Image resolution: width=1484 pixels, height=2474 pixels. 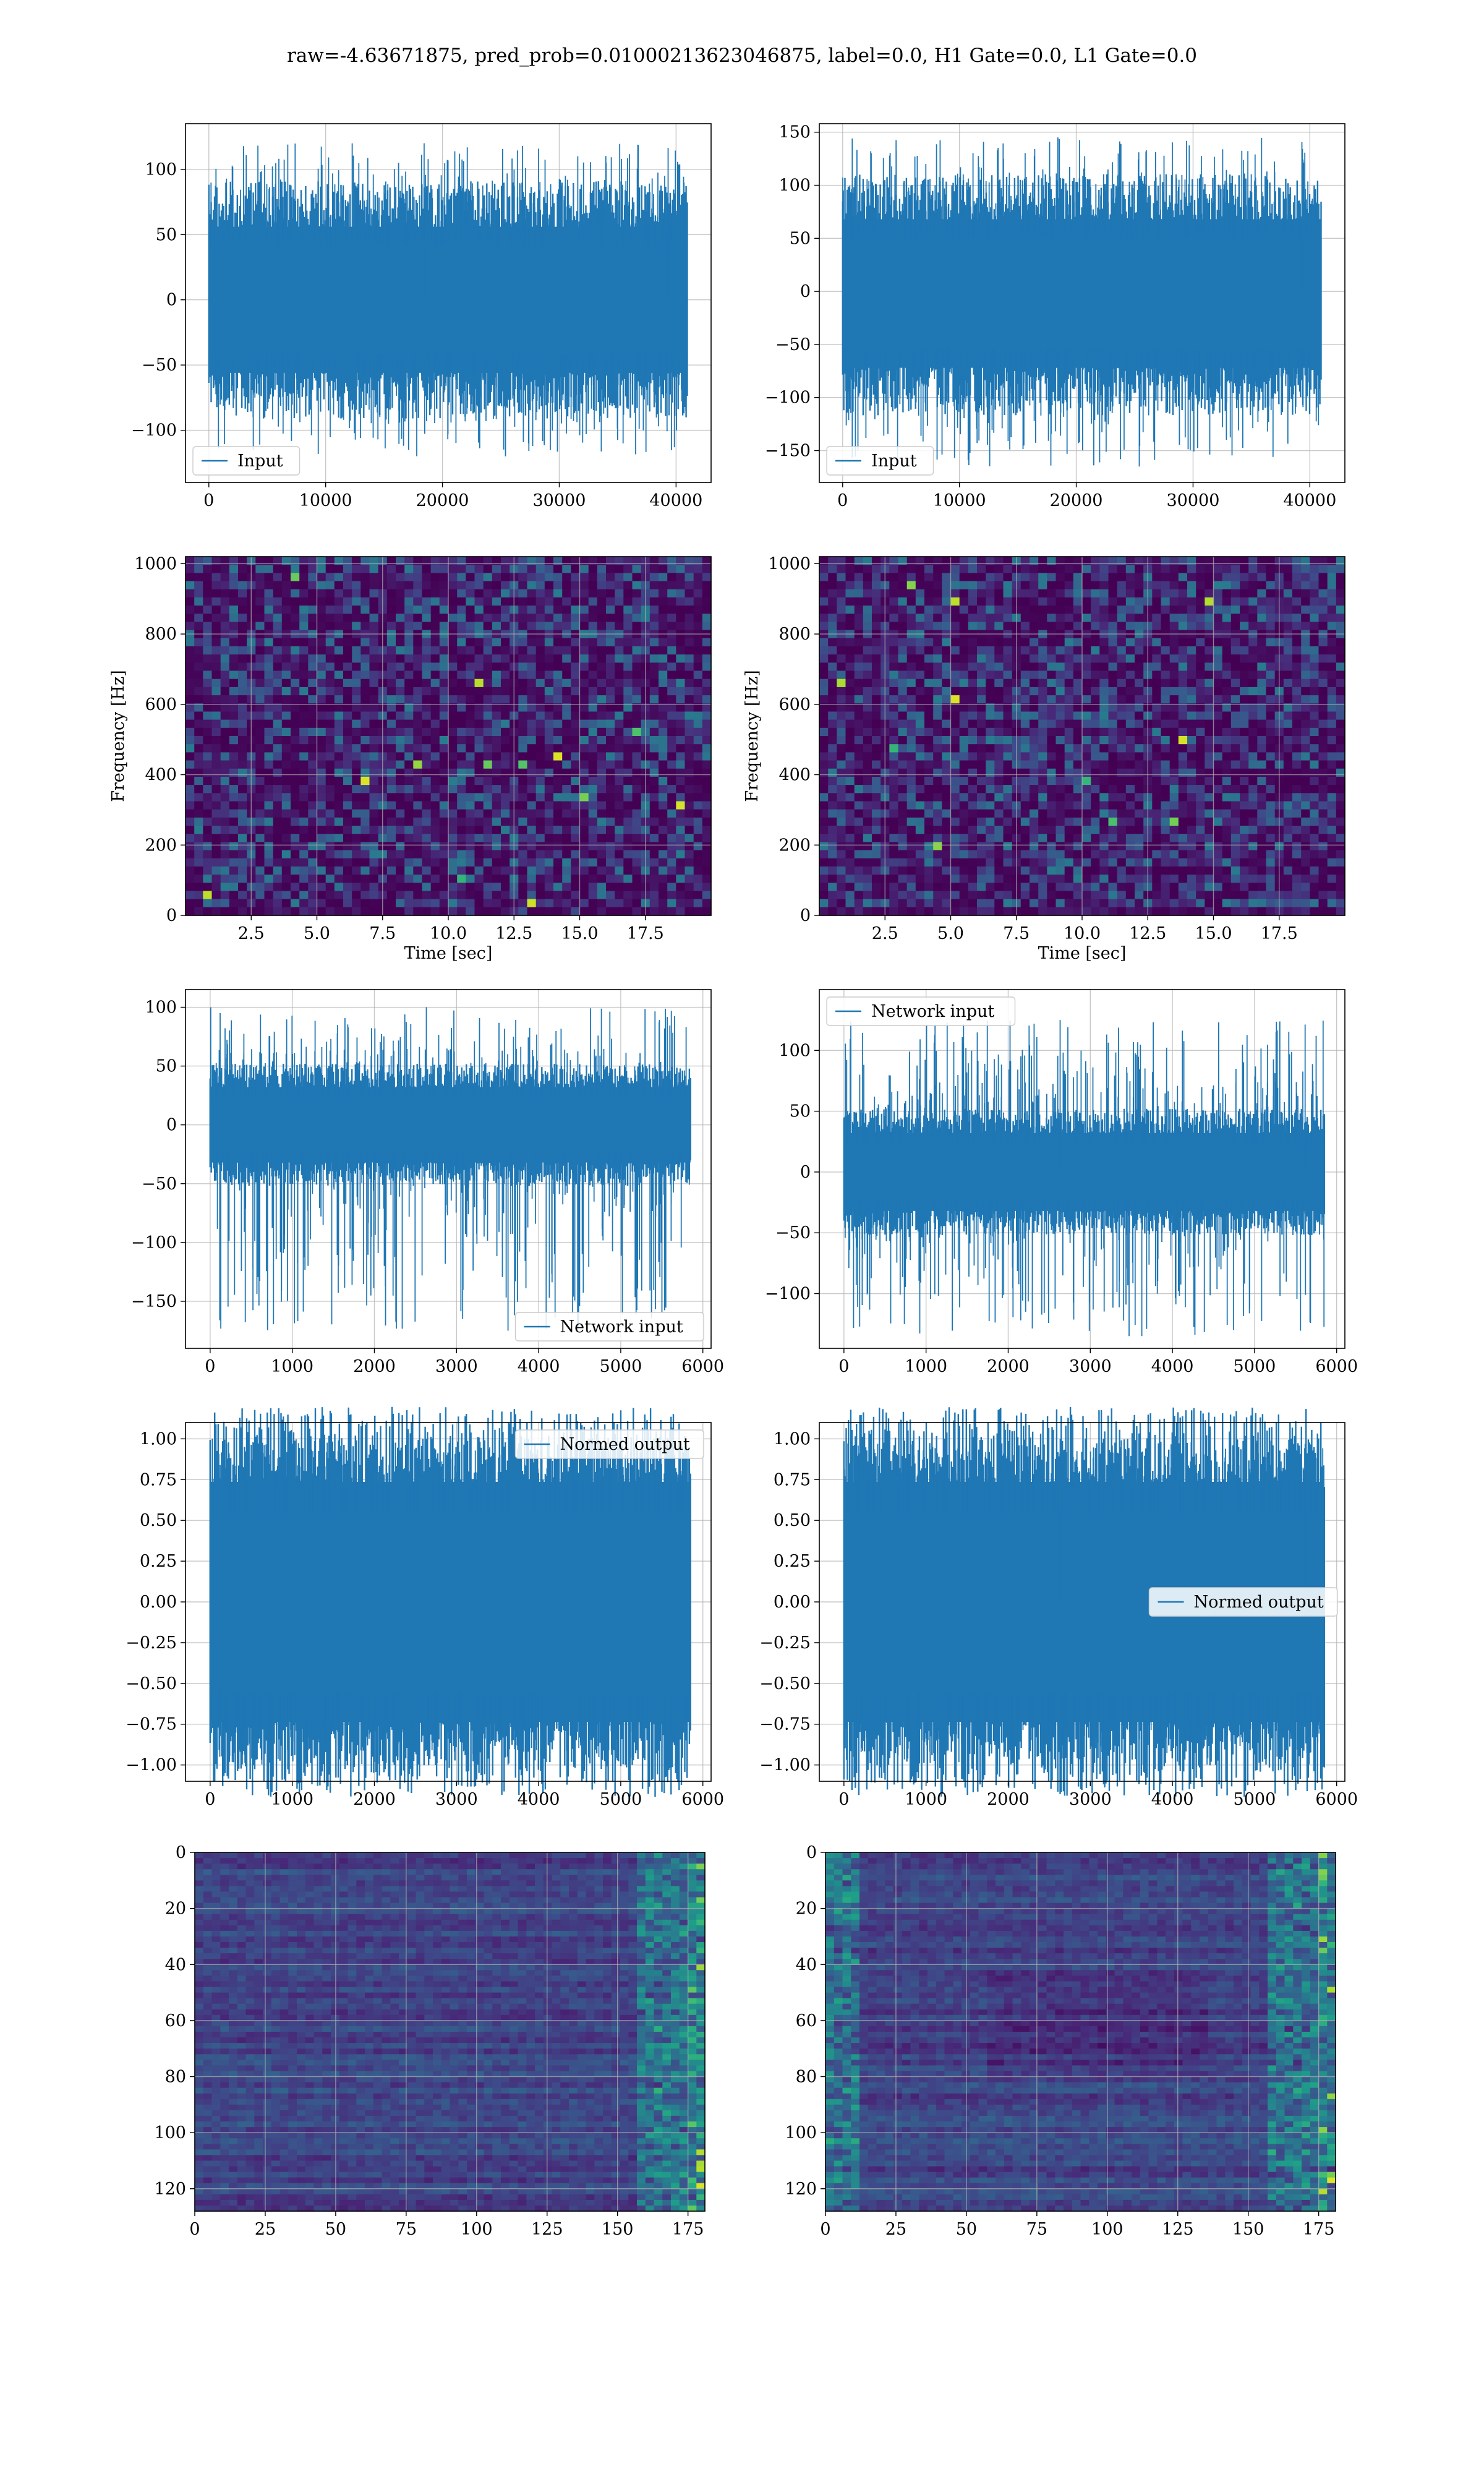 What do you see at coordinates (1309, 500) in the screenshot?
I see `l1-input-xtick-label: 40000` at bounding box center [1309, 500].